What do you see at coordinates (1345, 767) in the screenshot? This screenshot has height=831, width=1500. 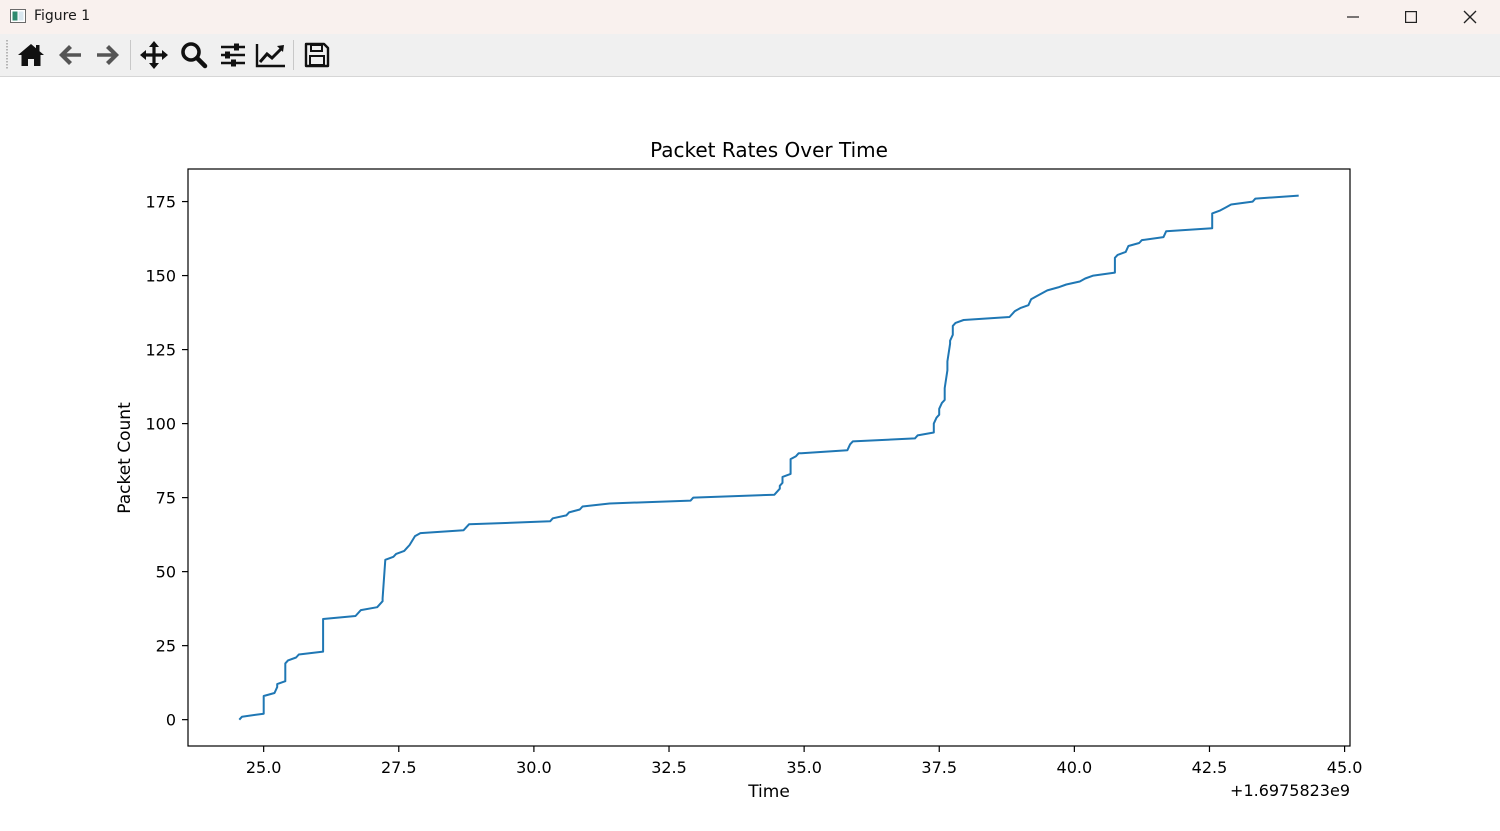 I see `x-tick-label: 45.0` at bounding box center [1345, 767].